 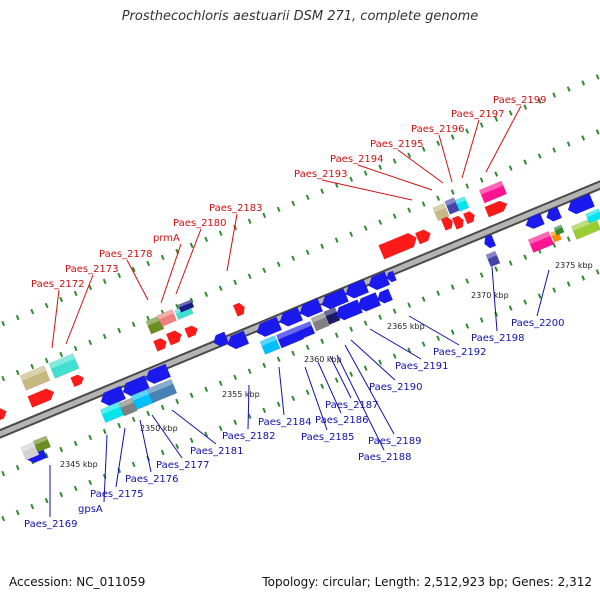 What do you see at coordinates (117, 494) in the screenshot?
I see `gene-label: Paes_2175` at bounding box center [117, 494].